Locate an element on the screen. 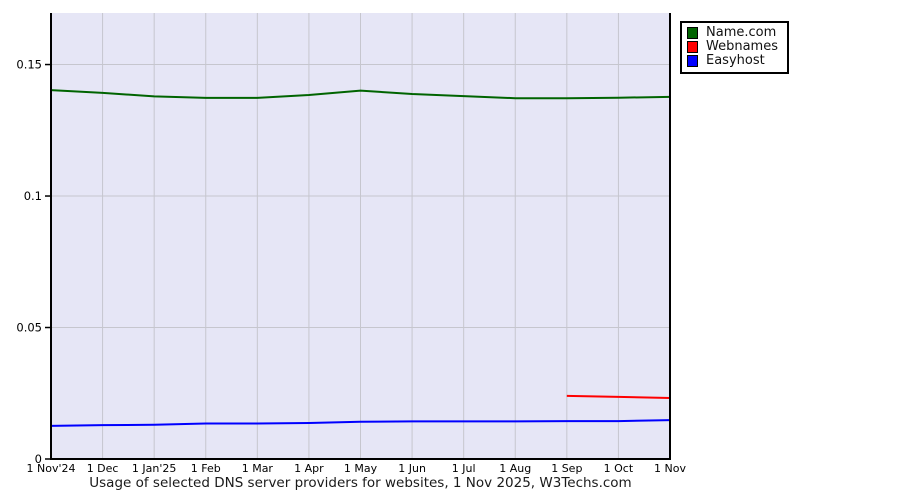  legend-item-0: Name.com is located at coordinates (732, 33).